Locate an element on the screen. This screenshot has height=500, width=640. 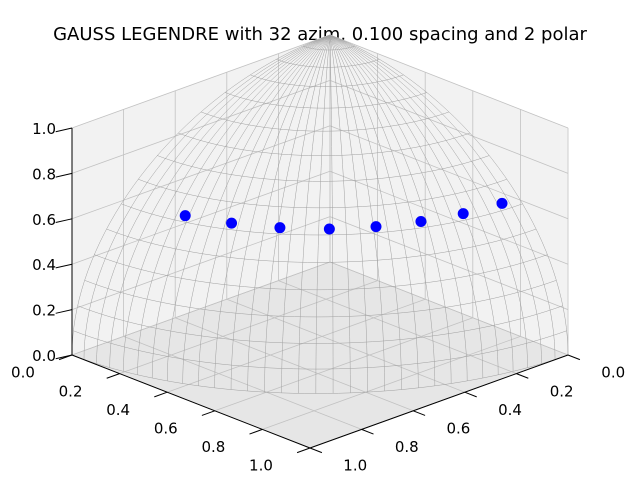
x-tick-label: 0.8 is located at coordinates (407, 447).